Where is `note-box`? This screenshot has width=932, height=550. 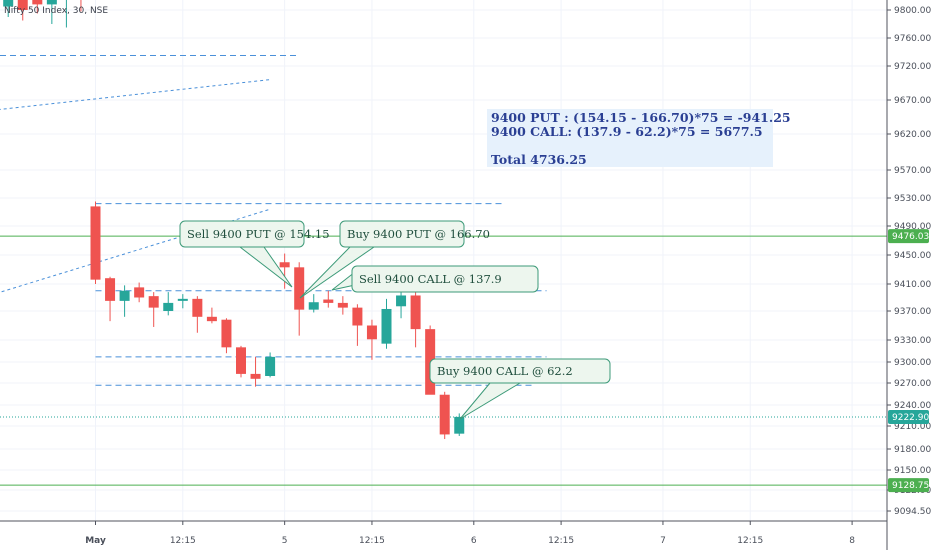
note-box is located at coordinates (630, 138).